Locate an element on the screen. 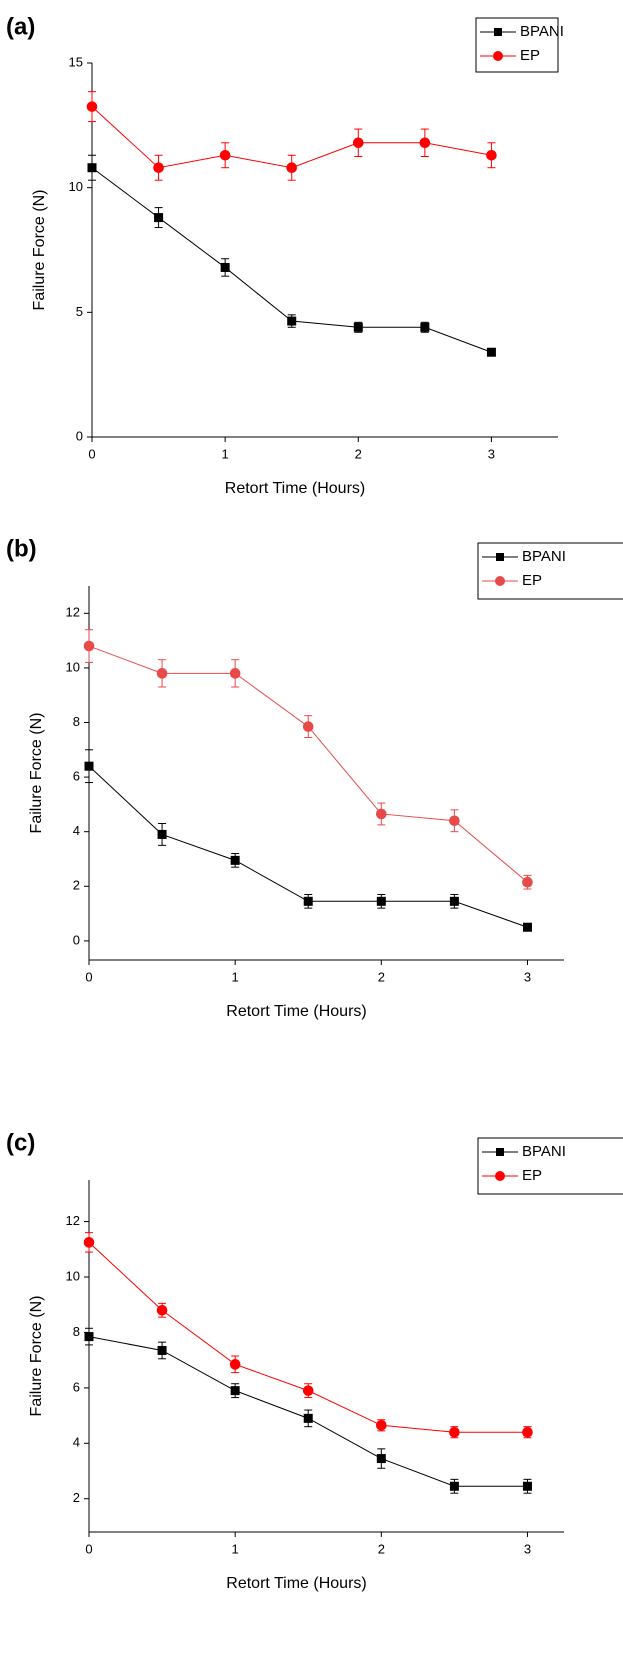  y-tick-label: 5 is located at coordinates (79, 311).